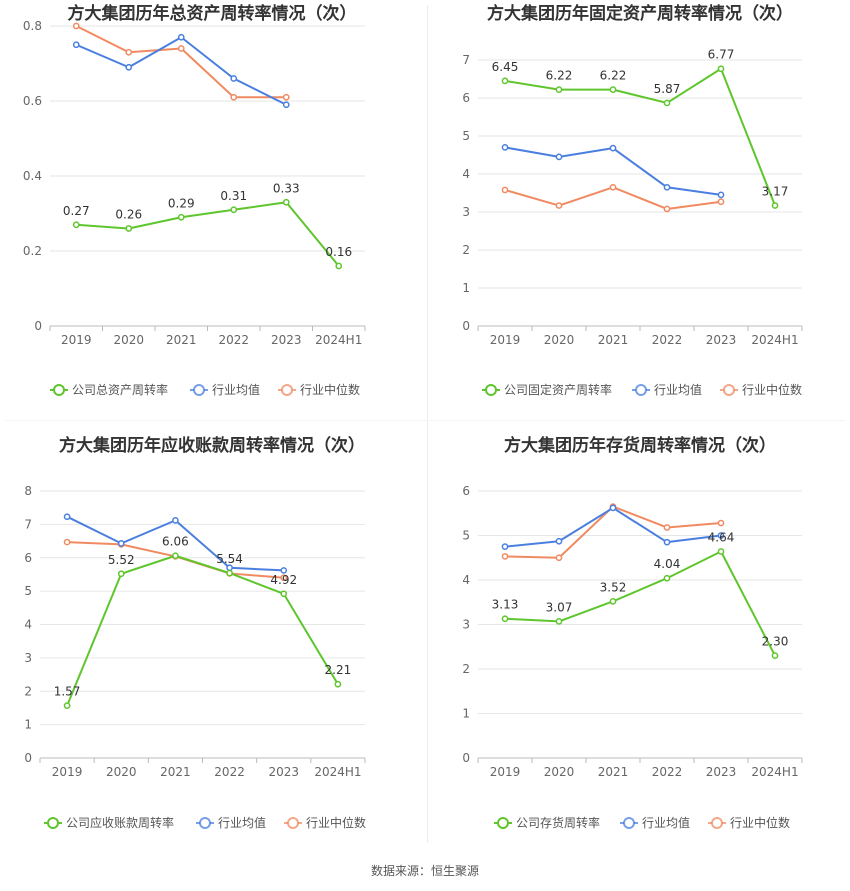 Image resolution: width=850 pixels, height=891 pixels. What do you see at coordinates (233, 340) in the screenshot?
I see `x-tick-label: 2022` at bounding box center [233, 340].